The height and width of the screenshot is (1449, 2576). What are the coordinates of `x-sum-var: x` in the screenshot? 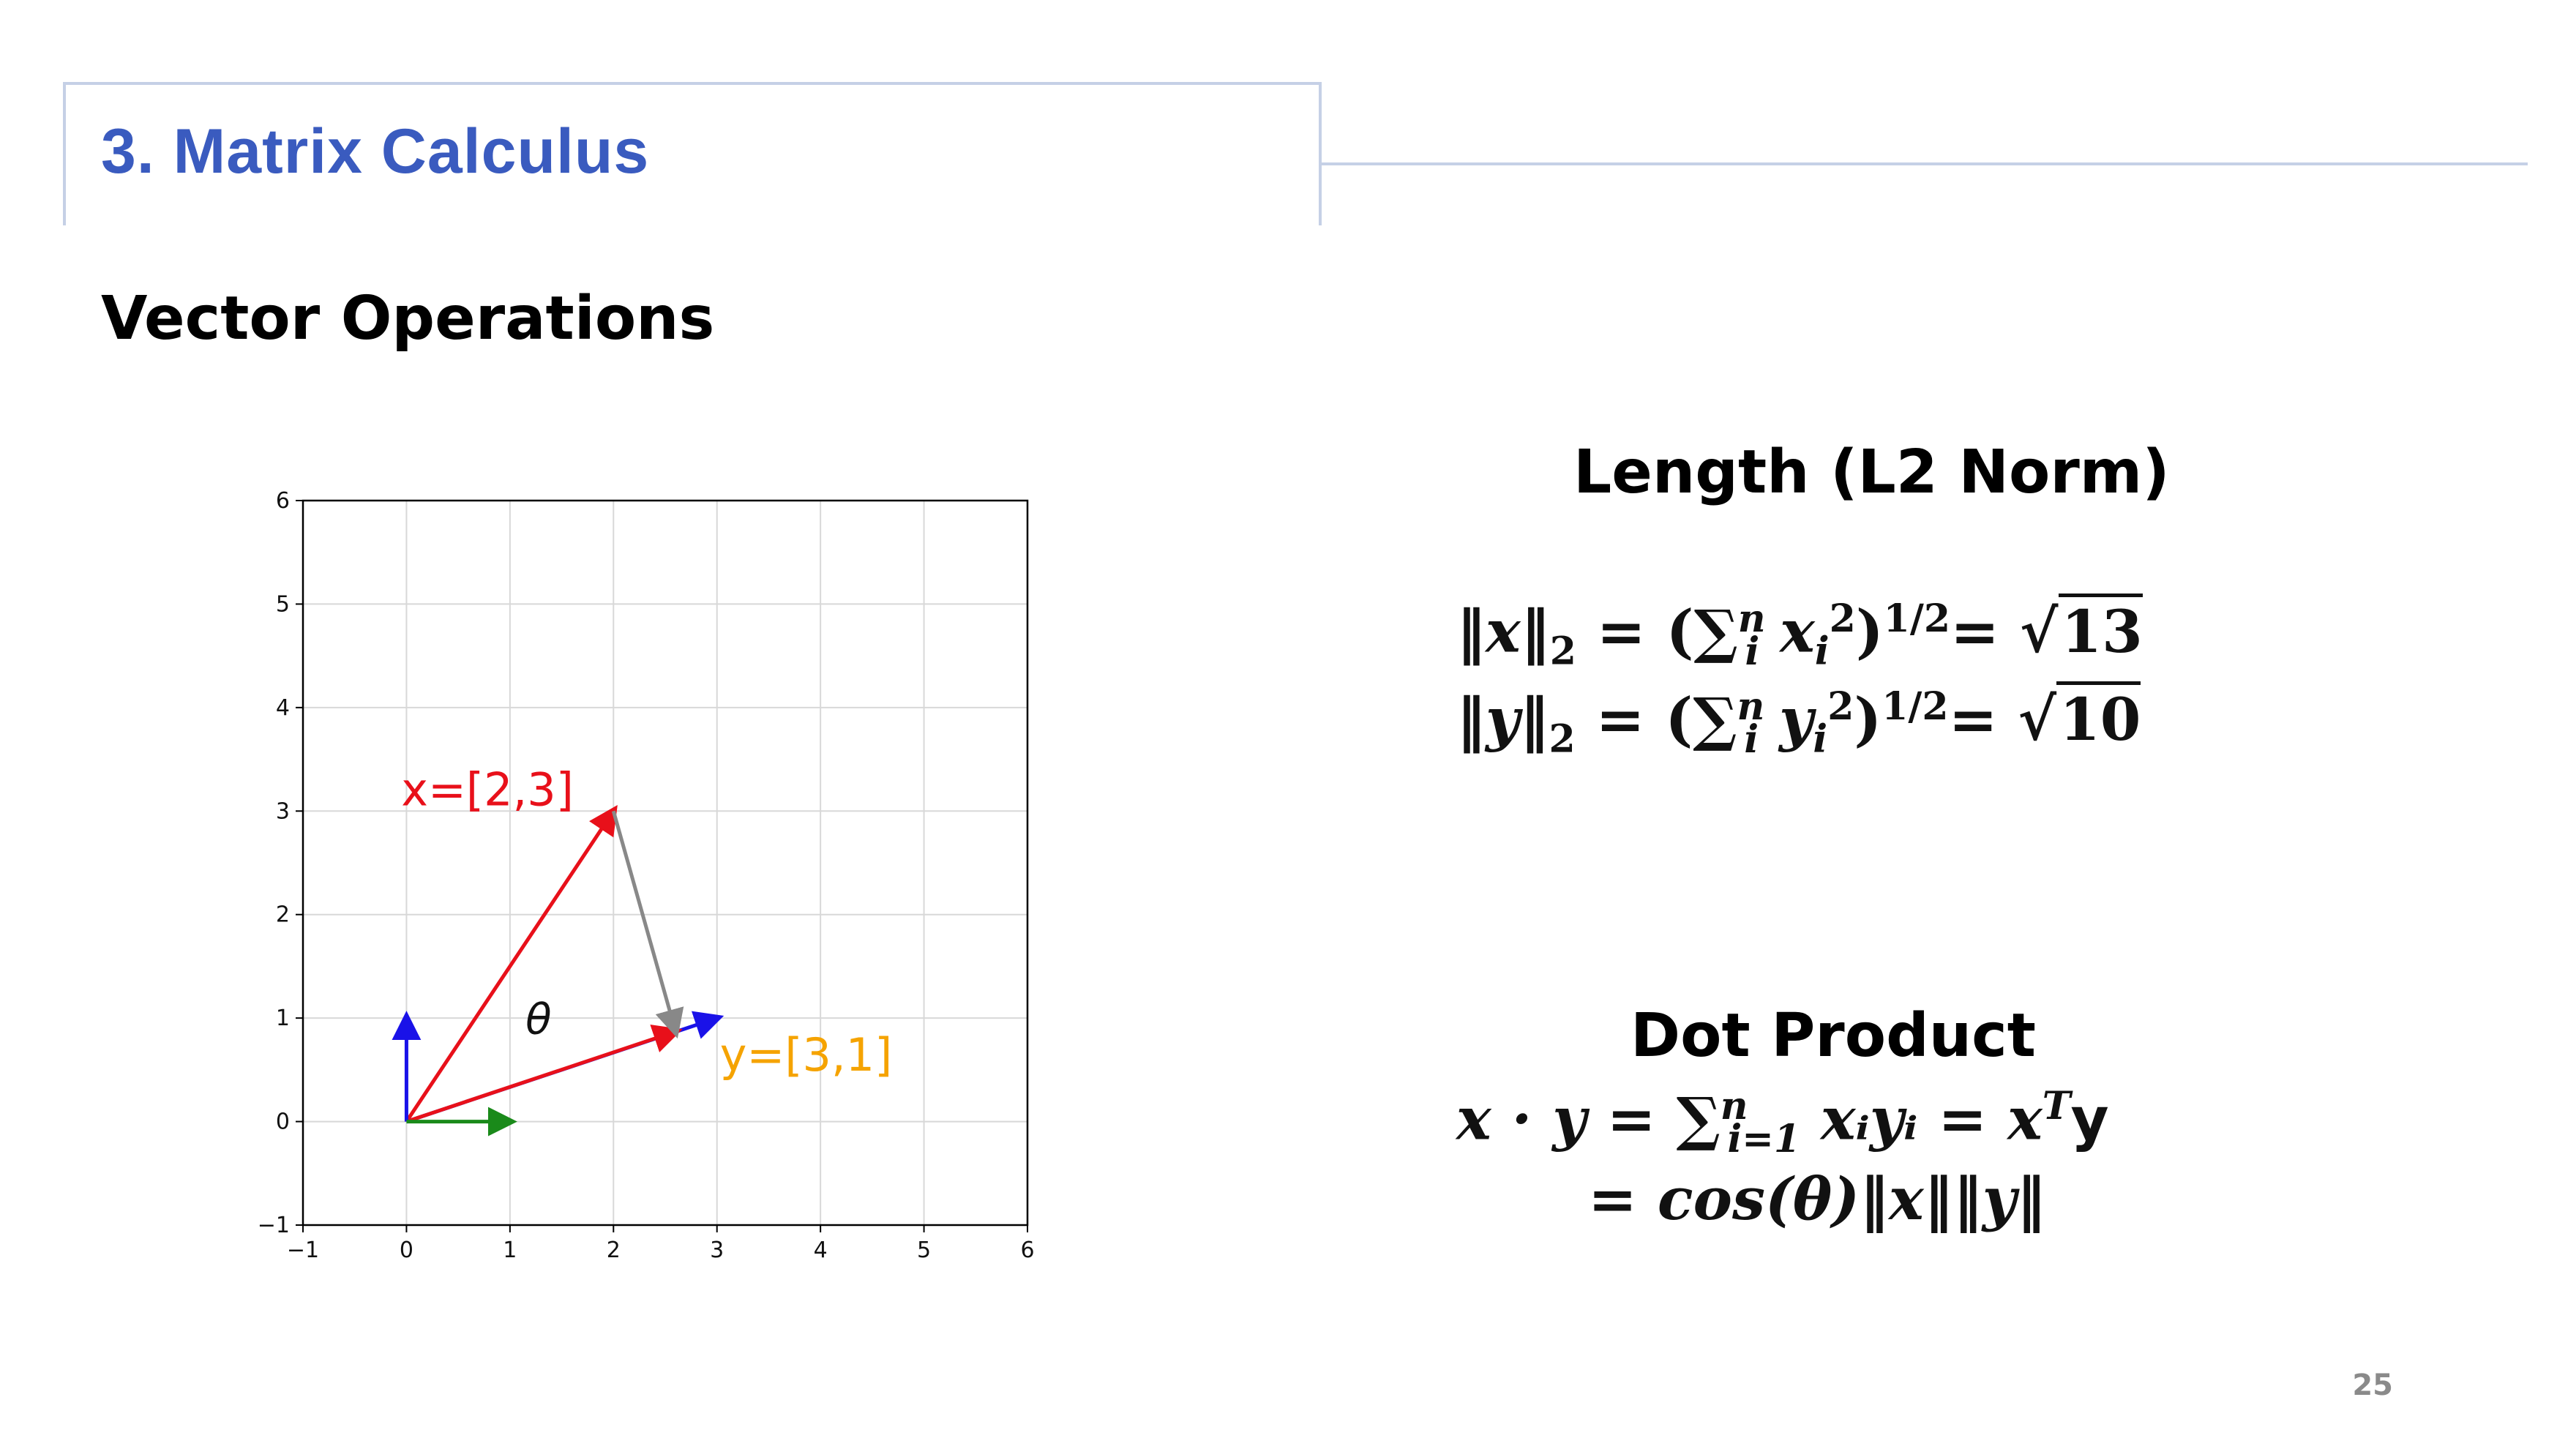 It's located at (1797, 631).